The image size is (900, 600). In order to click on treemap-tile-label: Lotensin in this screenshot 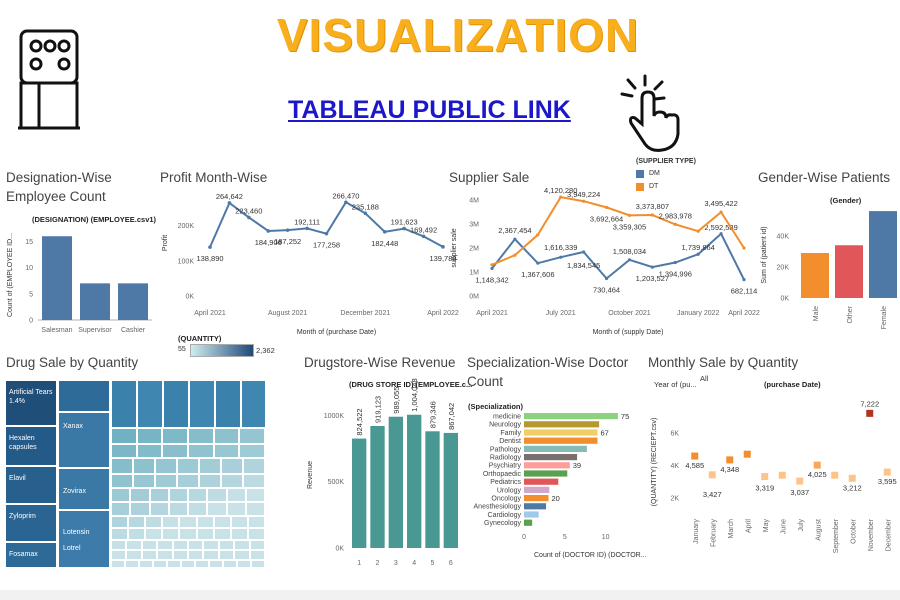, I will do `click(76, 532)`.